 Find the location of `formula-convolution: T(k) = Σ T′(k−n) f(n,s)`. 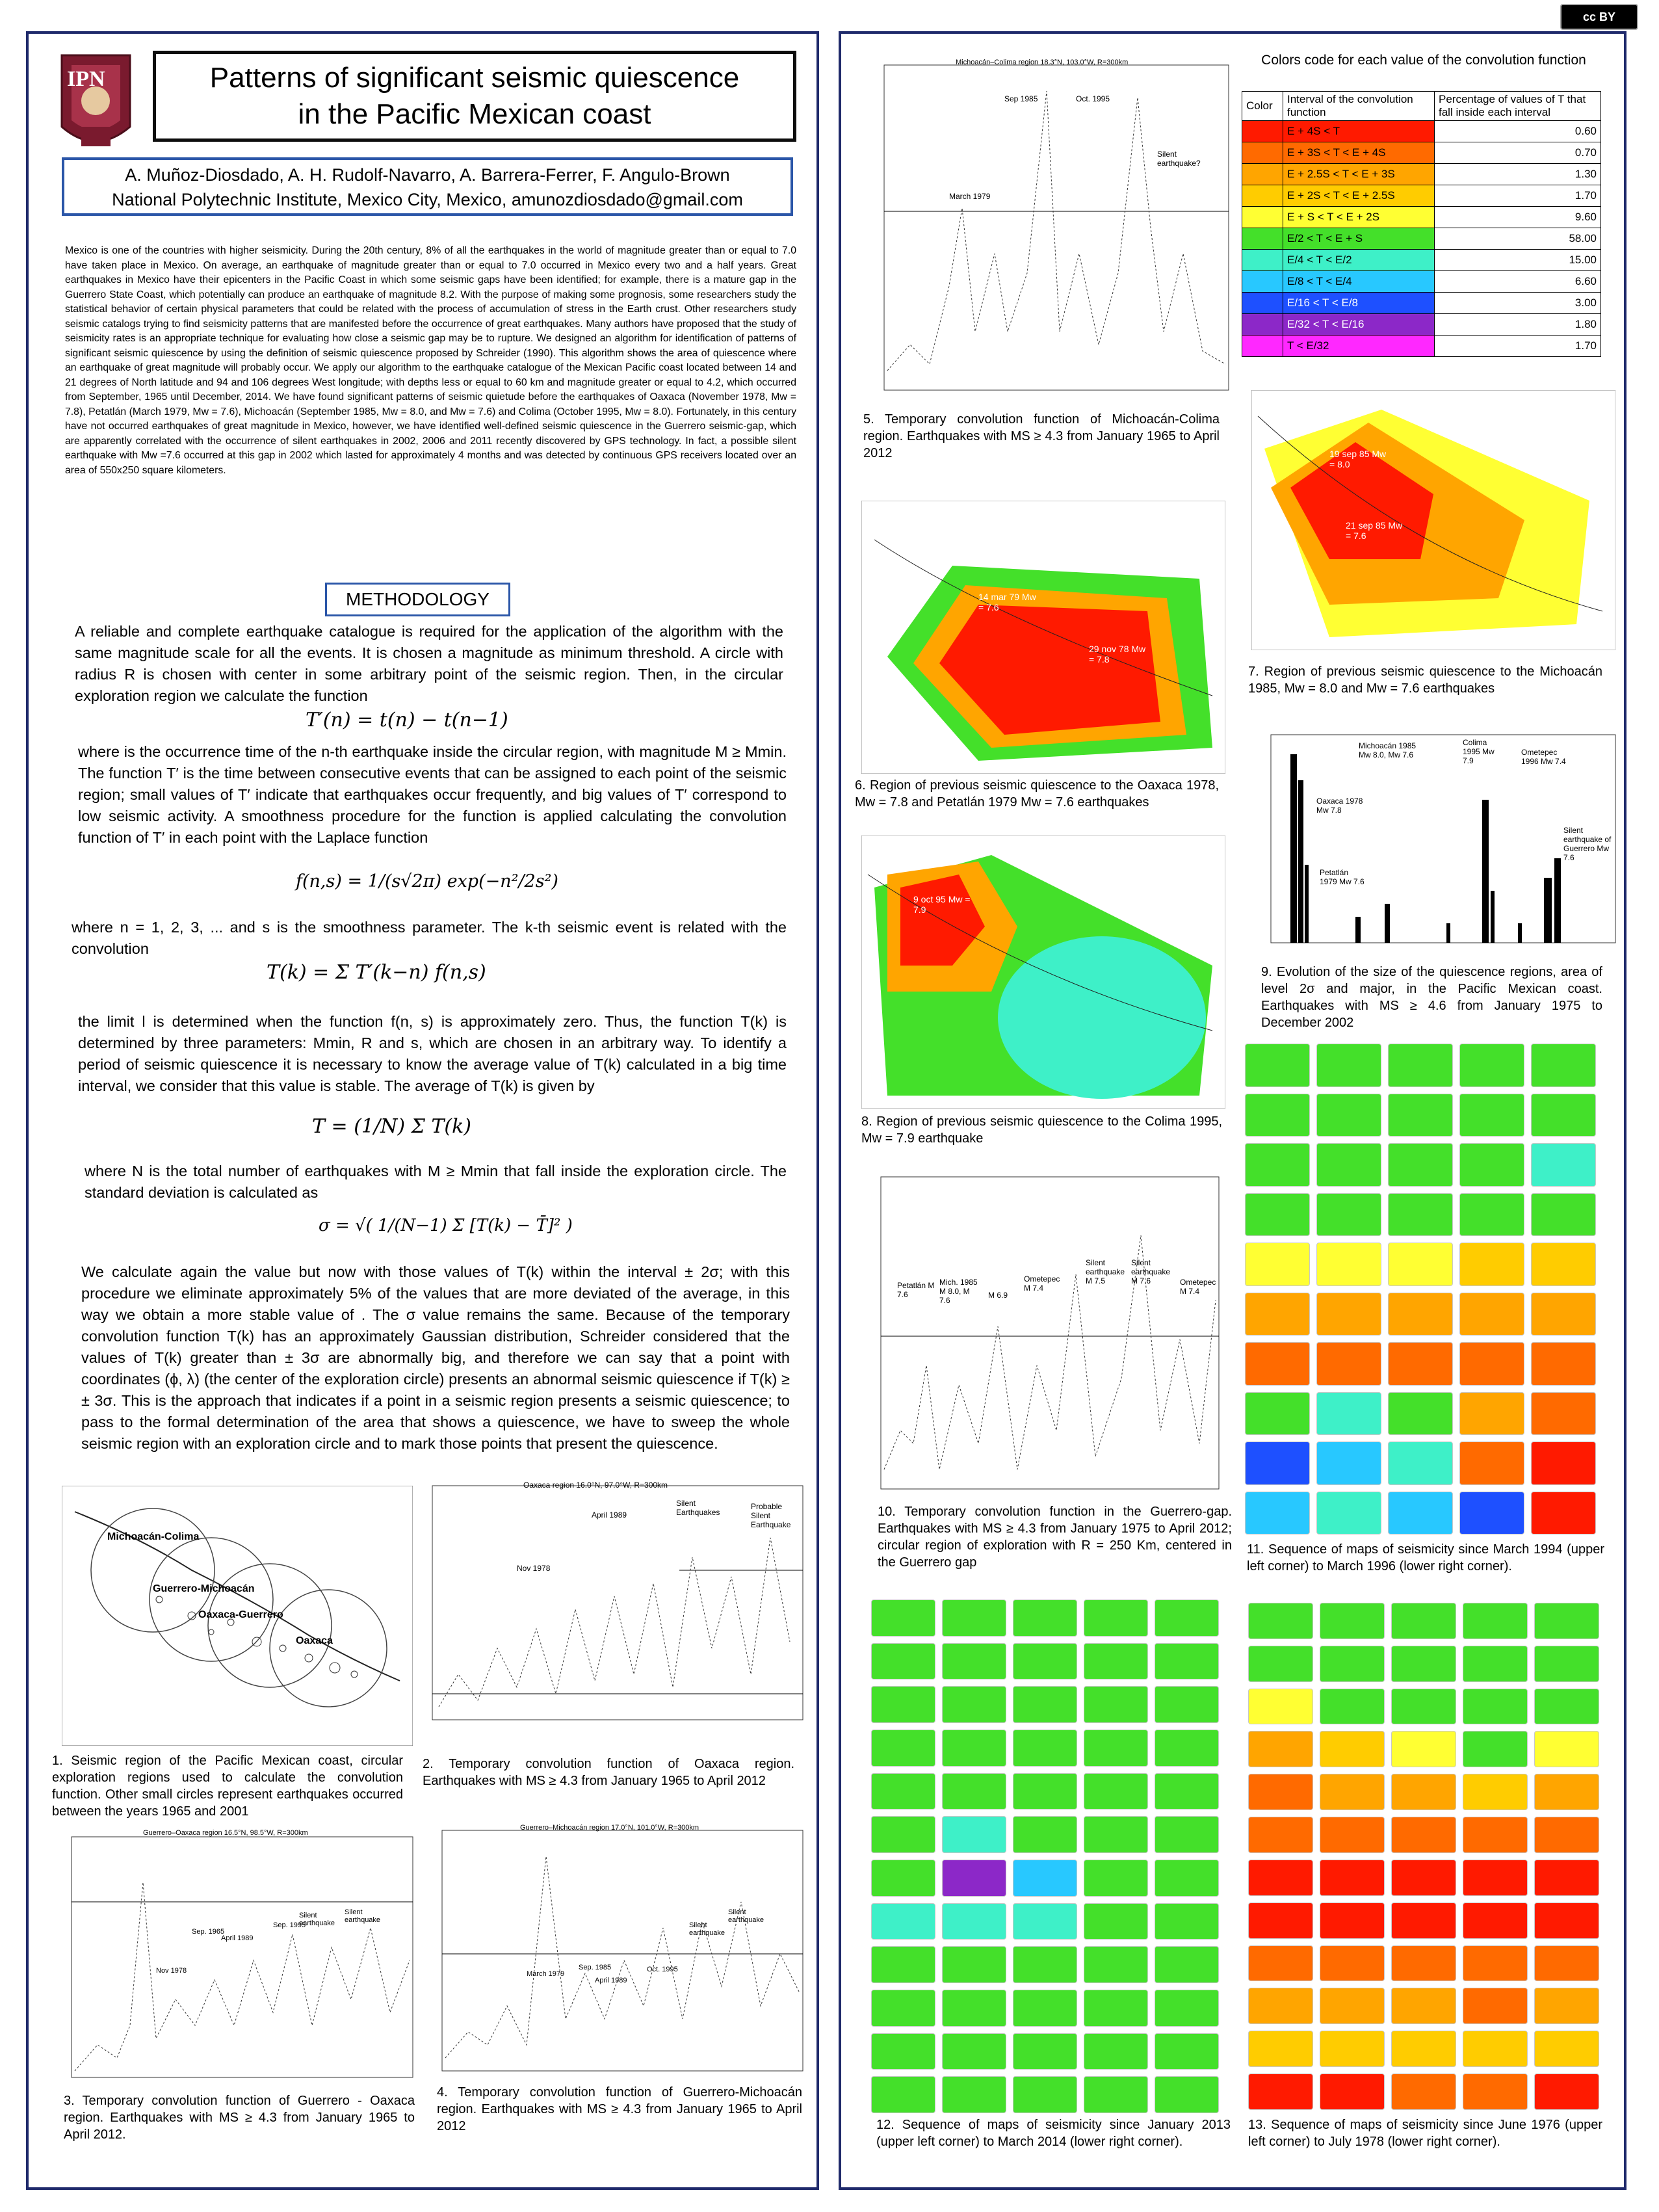

formula-convolution: T(k) = Σ T′(k−n) f(n,s) is located at coordinates (377, 972).